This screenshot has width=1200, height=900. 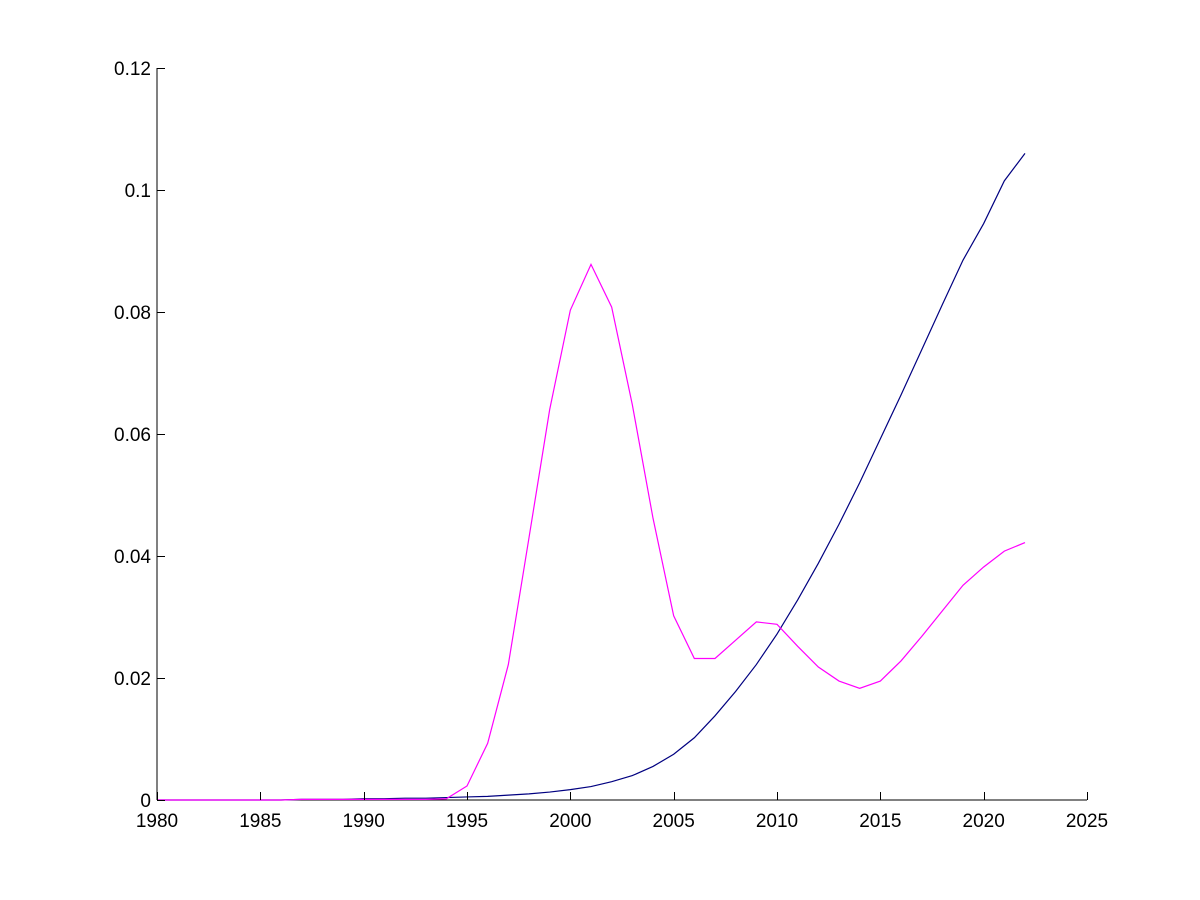 What do you see at coordinates (364, 821) in the screenshot?
I see `x-tick-label: 1990` at bounding box center [364, 821].